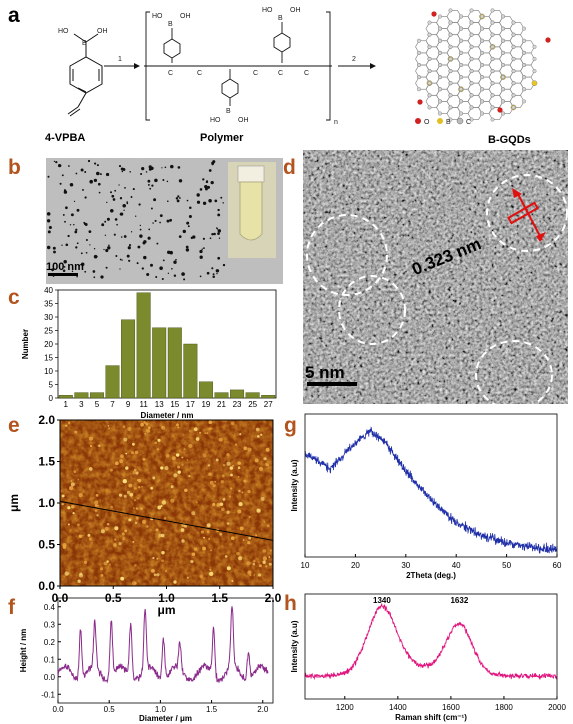 The width and height of the screenshot is (573, 724). I want to click on x-tick-label: 13, so click(159, 404).